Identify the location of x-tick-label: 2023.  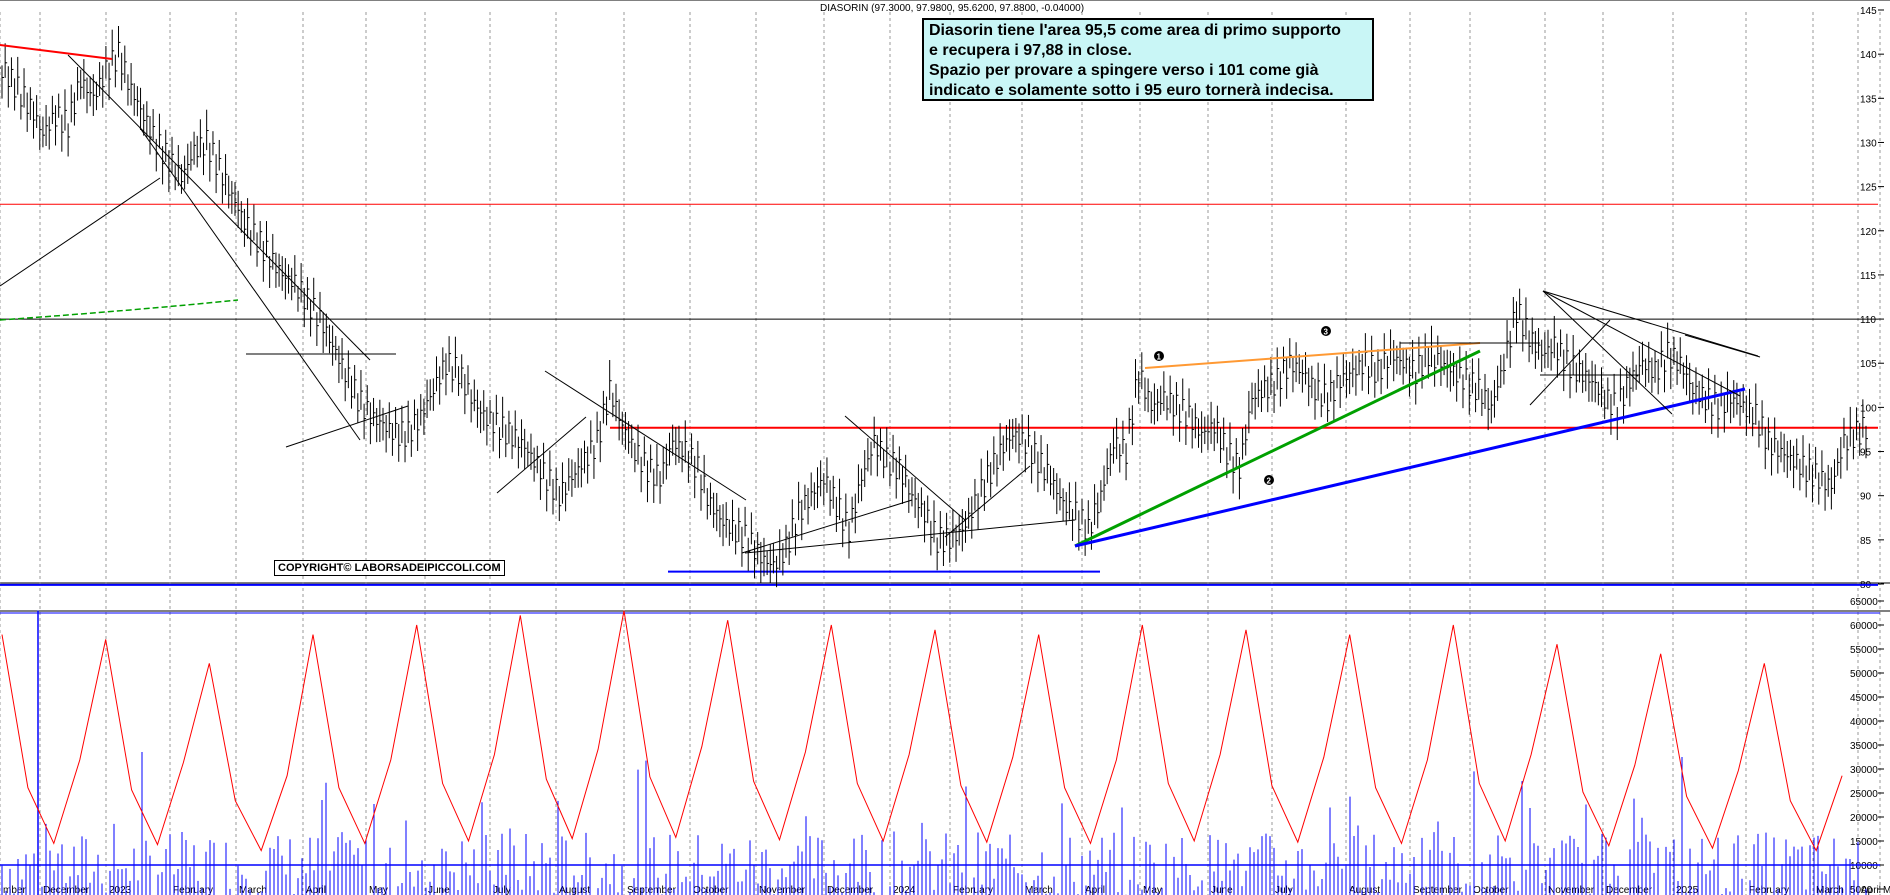
(120, 890).